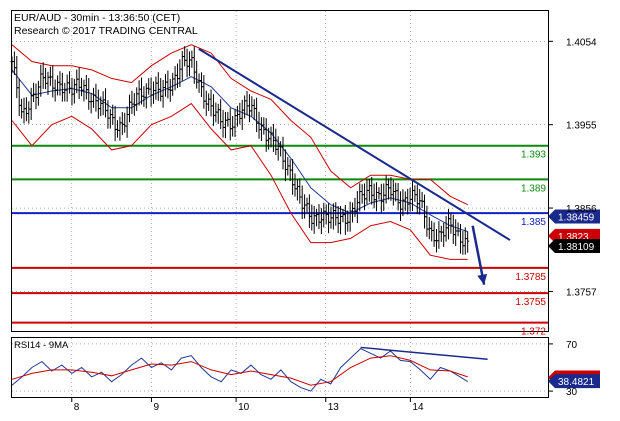 This screenshot has height=421, width=620. I want to click on rsi-panel-frame, so click(280, 367).